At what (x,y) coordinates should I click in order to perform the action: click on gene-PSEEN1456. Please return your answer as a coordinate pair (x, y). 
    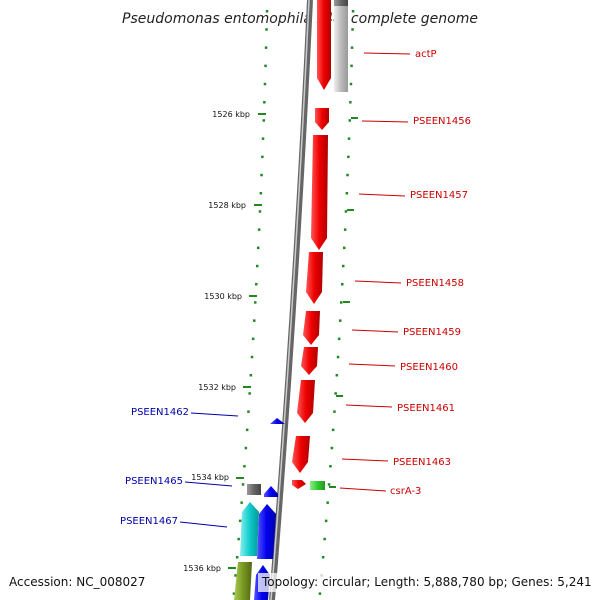
    Looking at the image, I should click on (322, 119).